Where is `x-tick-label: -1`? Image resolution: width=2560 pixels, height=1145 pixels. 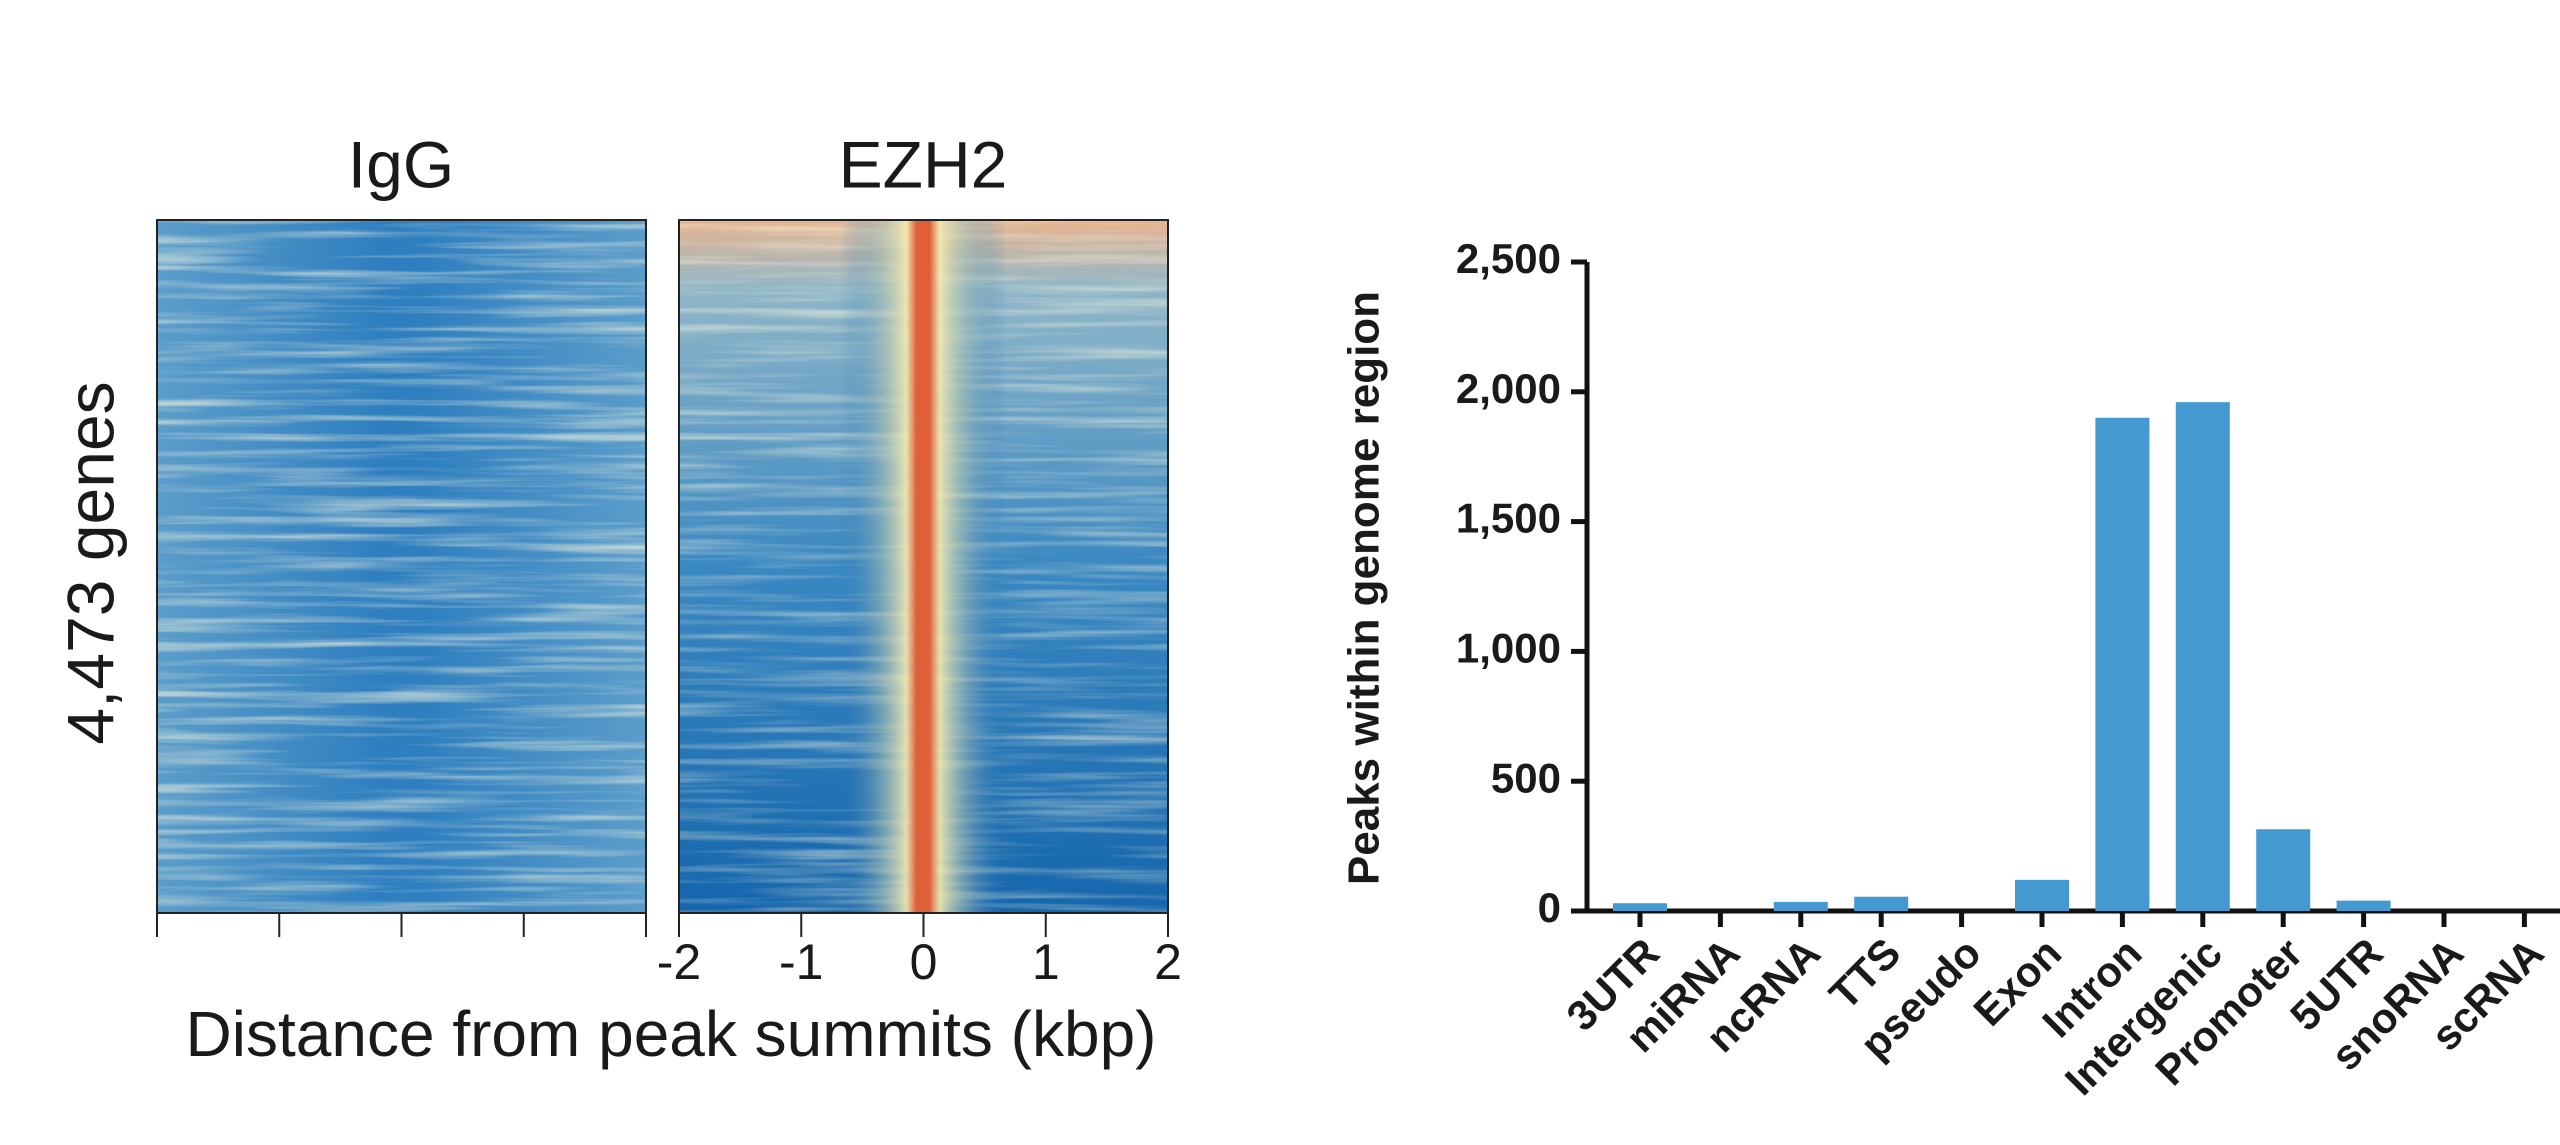 x-tick-label: -1 is located at coordinates (801, 962).